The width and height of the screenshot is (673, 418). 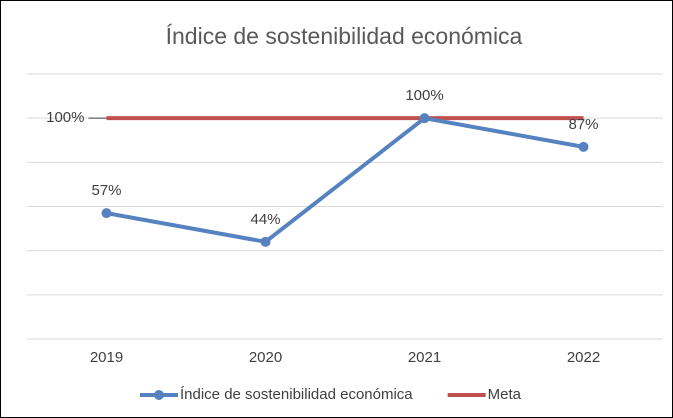 What do you see at coordinates (159, 395) in the screenshot?
I see `legend-marker` at bounding box center [159, 395].